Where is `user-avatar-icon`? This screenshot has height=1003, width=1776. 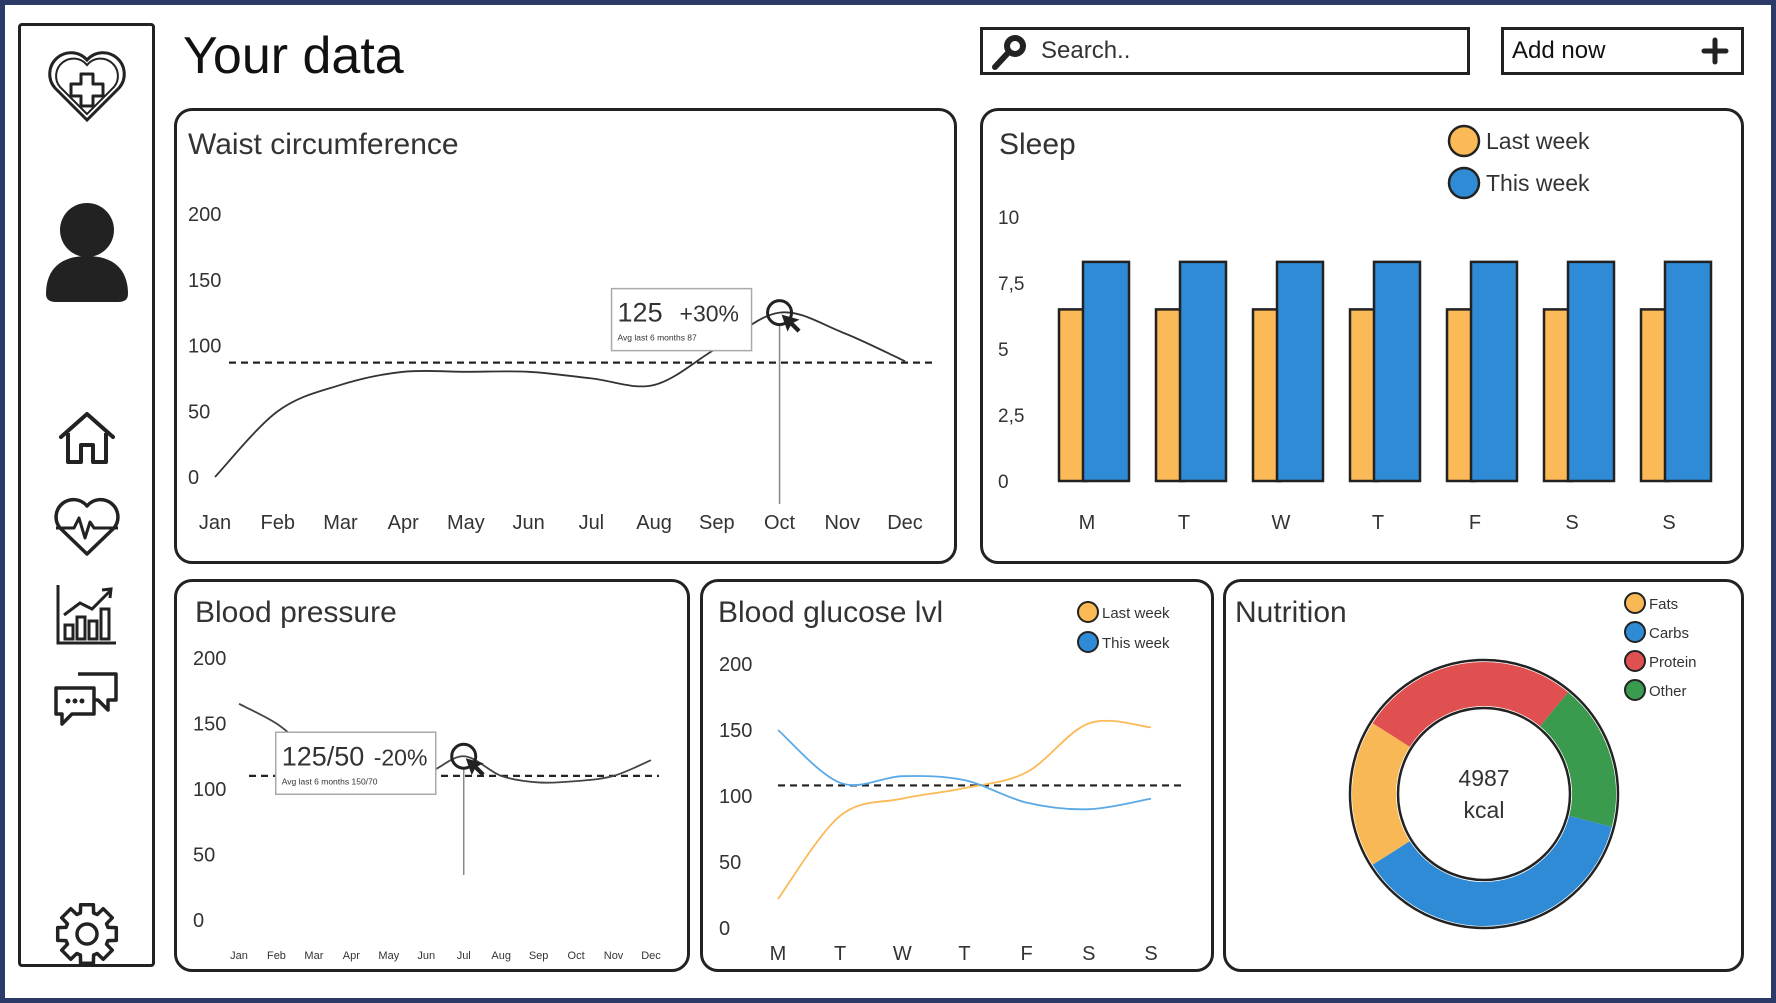 user-avatar-icon is located at coordinates (86, 253).